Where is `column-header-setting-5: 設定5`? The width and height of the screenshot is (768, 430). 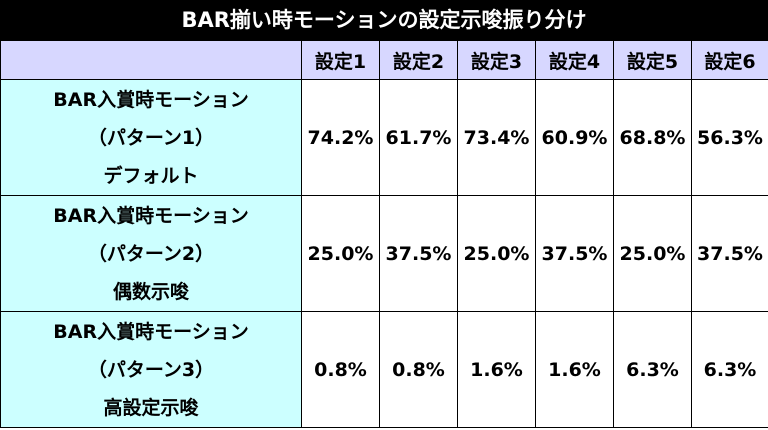 column-header-setting-5: 設定5 is located at coordinates (652, 60).